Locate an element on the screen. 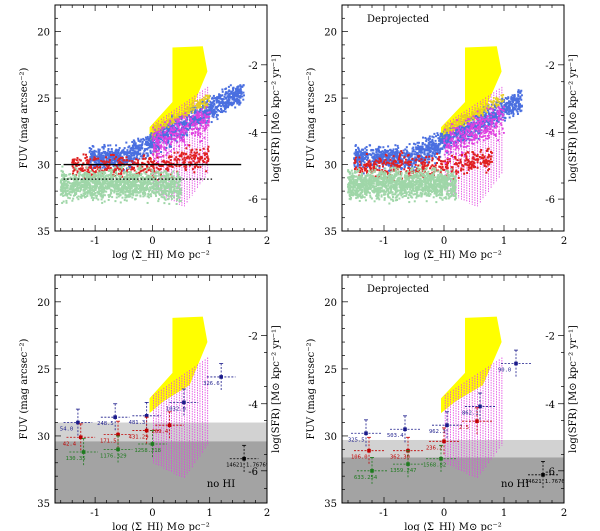  scatter-point-yellow is located at coordinates (207, 103).